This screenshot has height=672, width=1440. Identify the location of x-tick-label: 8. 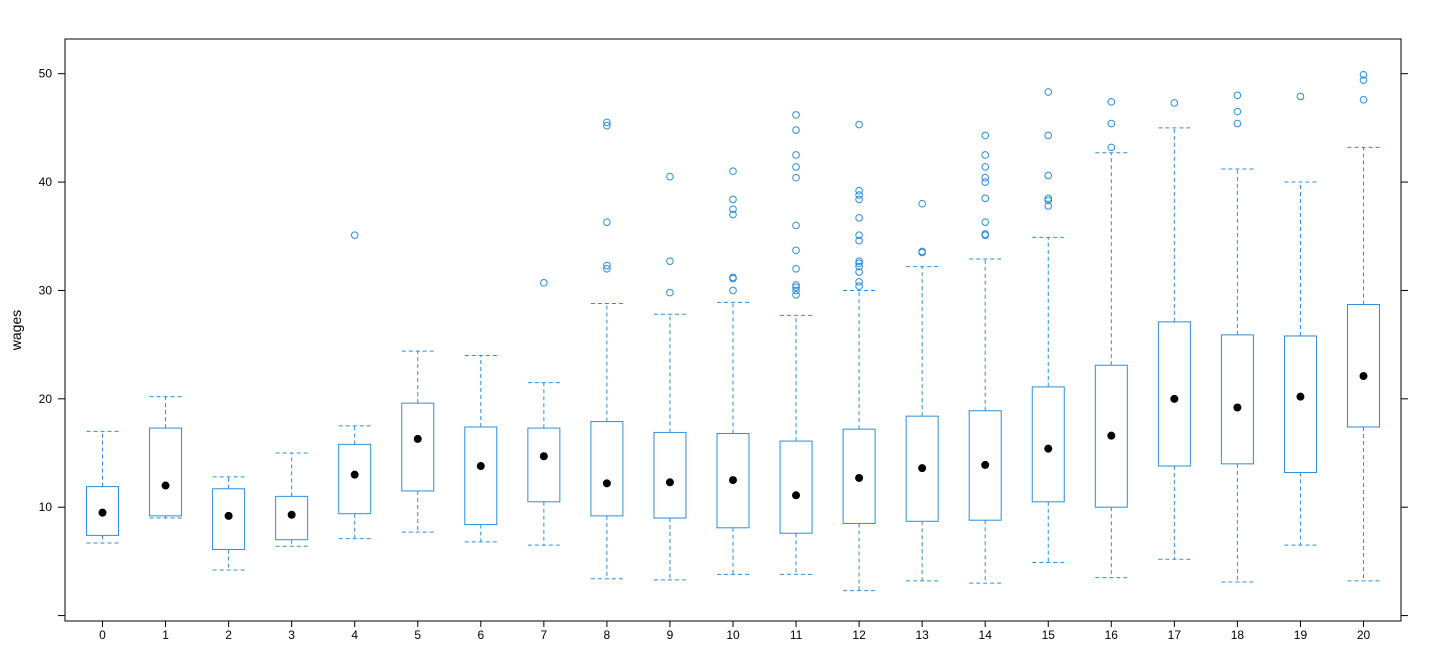
(607, 635).